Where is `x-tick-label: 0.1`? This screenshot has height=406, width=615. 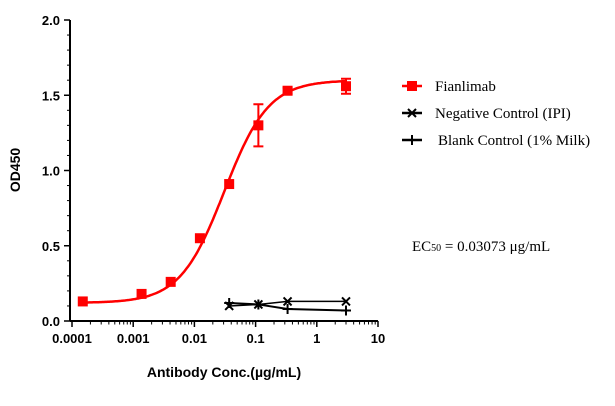
x-tick-label: 0.1 is located at coordinates (256, 338).